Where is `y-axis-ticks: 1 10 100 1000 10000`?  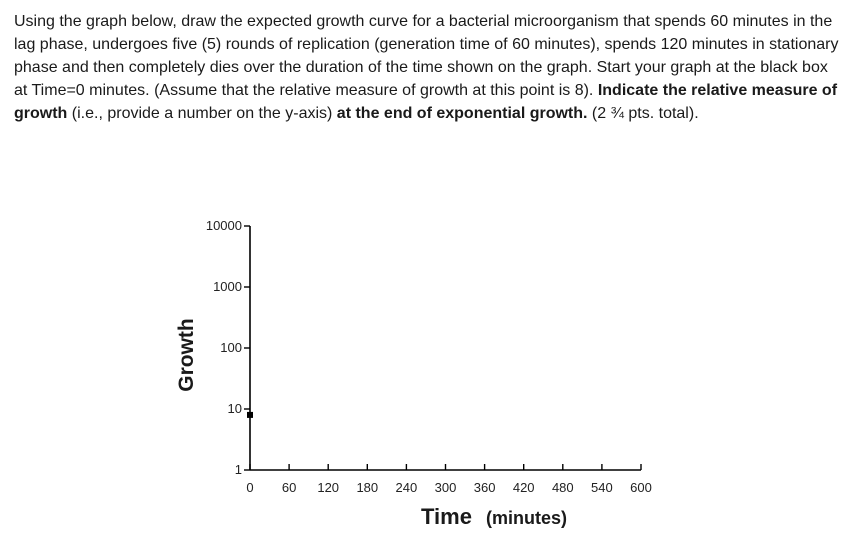
y-axis-ticks: 1 10 100 1000 10000 is located at coordinates (228, 347).